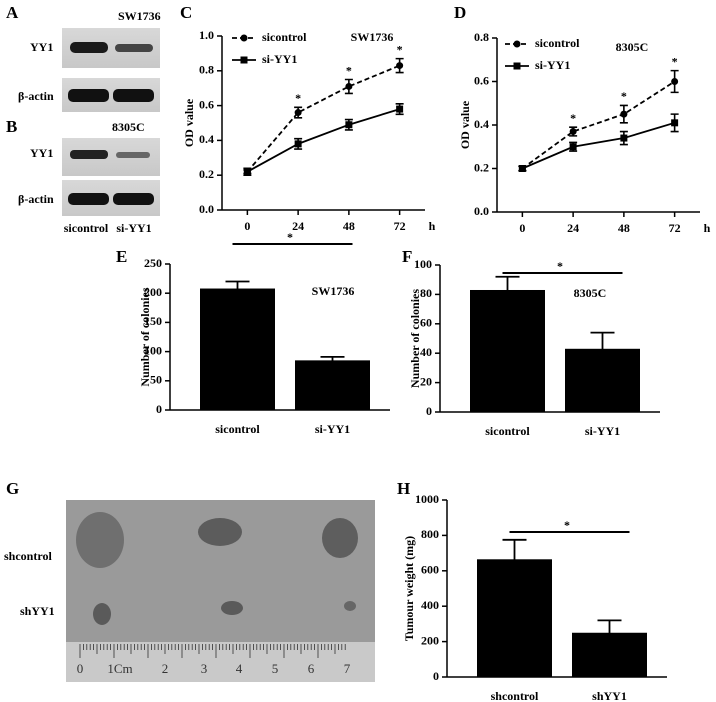  Describe the element at coordinates (426, 381) in the screenshot. I see `y-tick-label: 20` at that location.